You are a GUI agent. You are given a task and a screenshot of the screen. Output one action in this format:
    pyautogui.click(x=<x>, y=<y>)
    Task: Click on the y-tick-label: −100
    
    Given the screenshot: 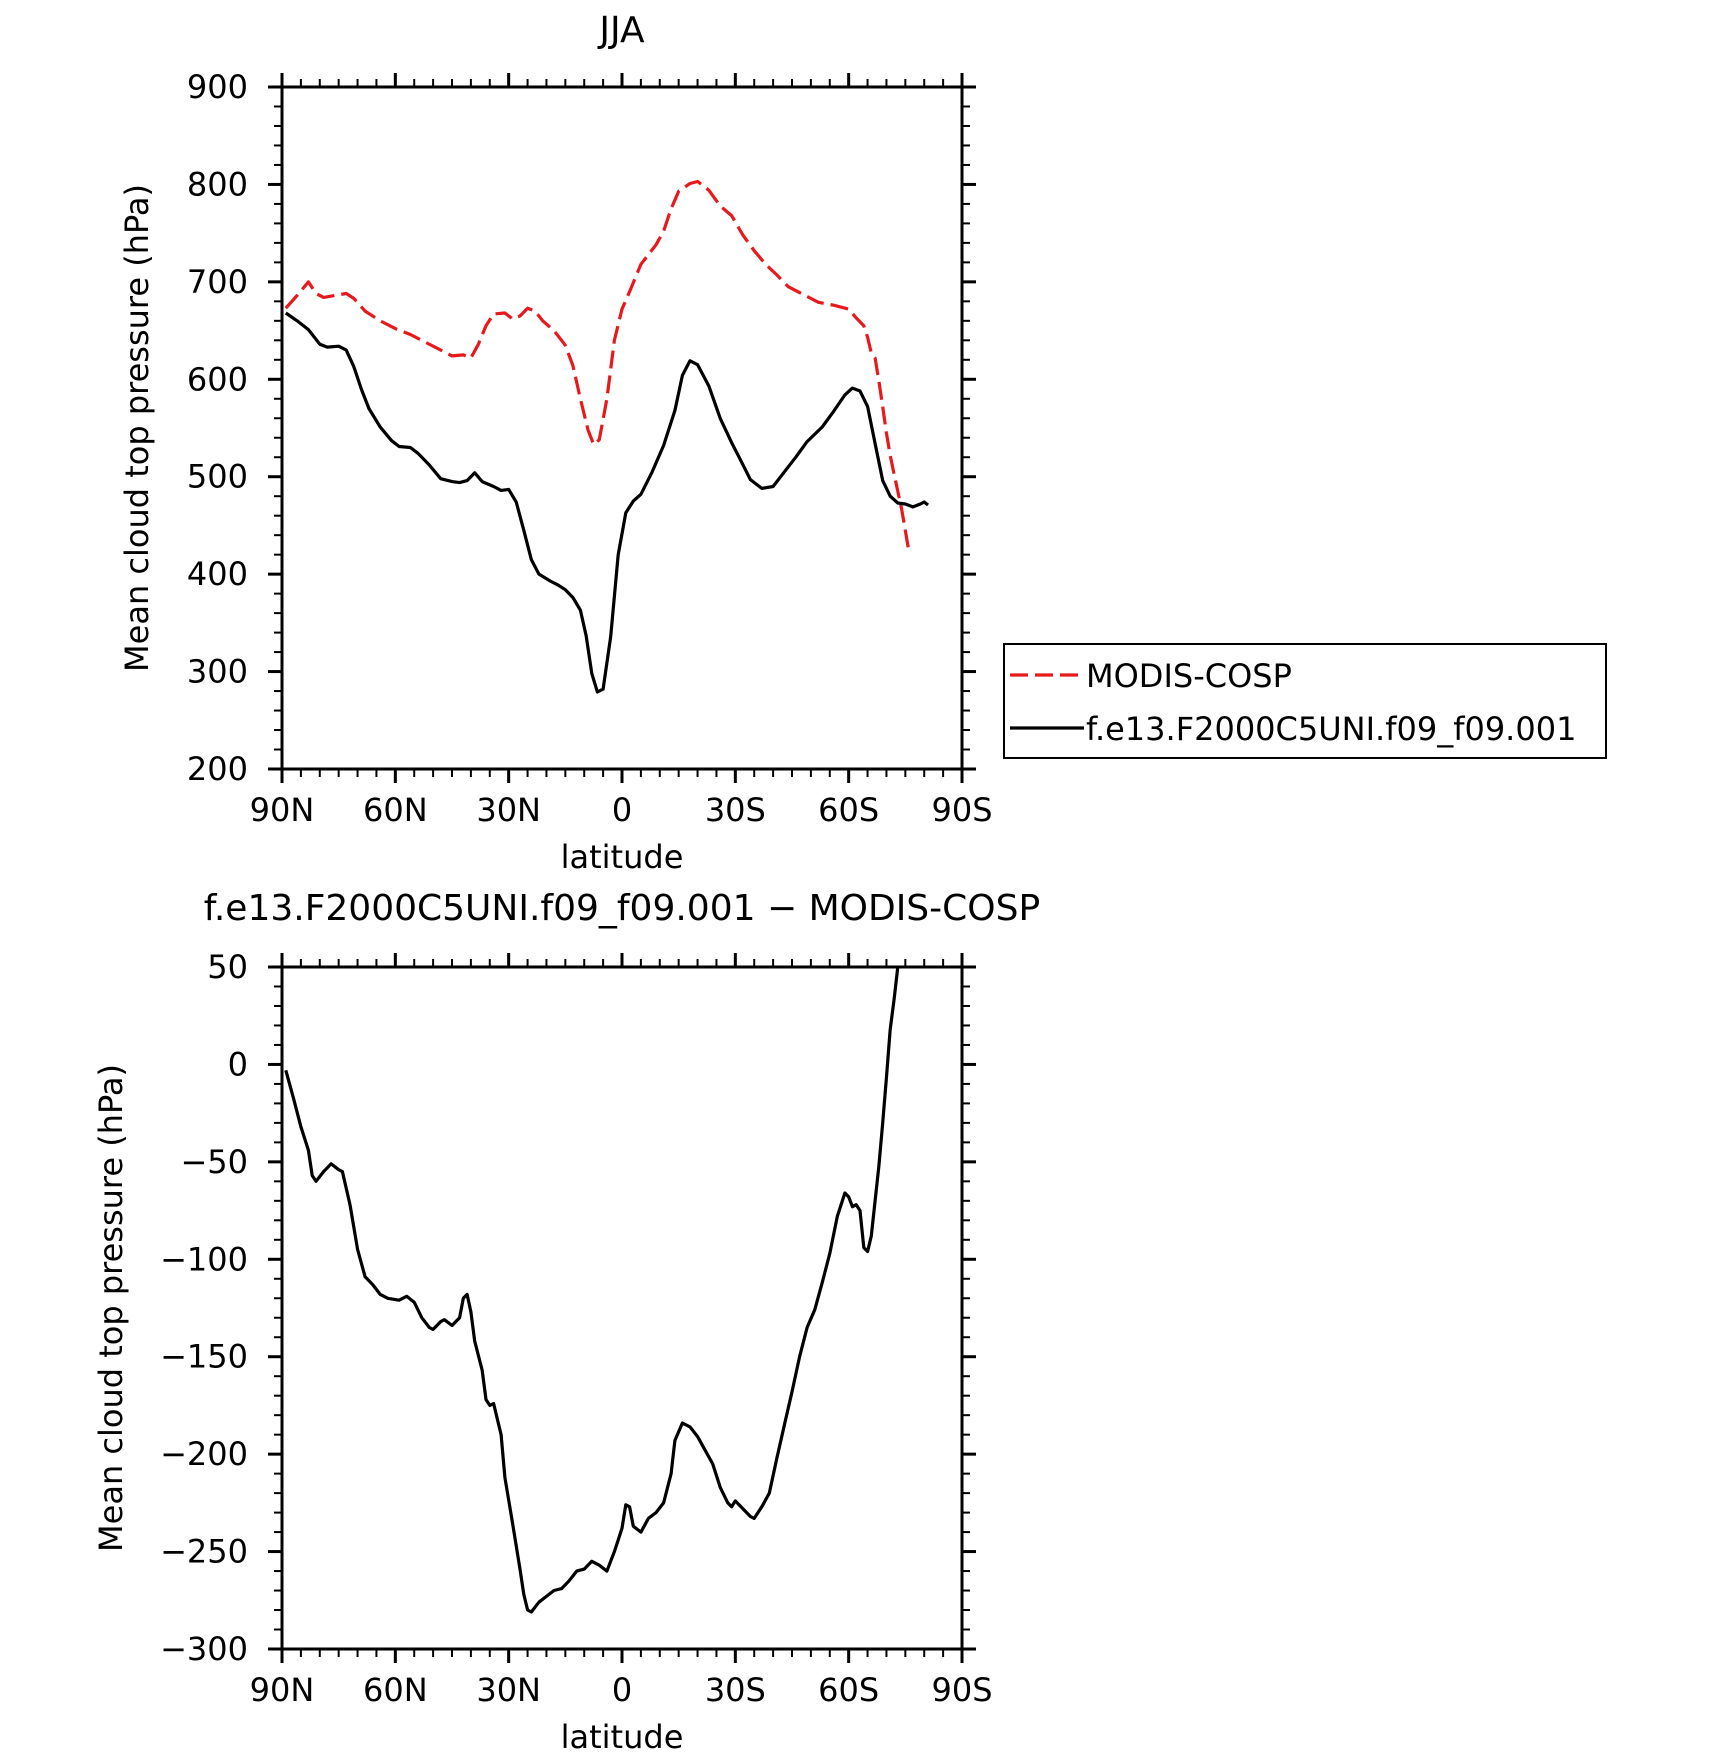 What is the action you would take?
    pyautogui.click(x=204, y=1259)
    